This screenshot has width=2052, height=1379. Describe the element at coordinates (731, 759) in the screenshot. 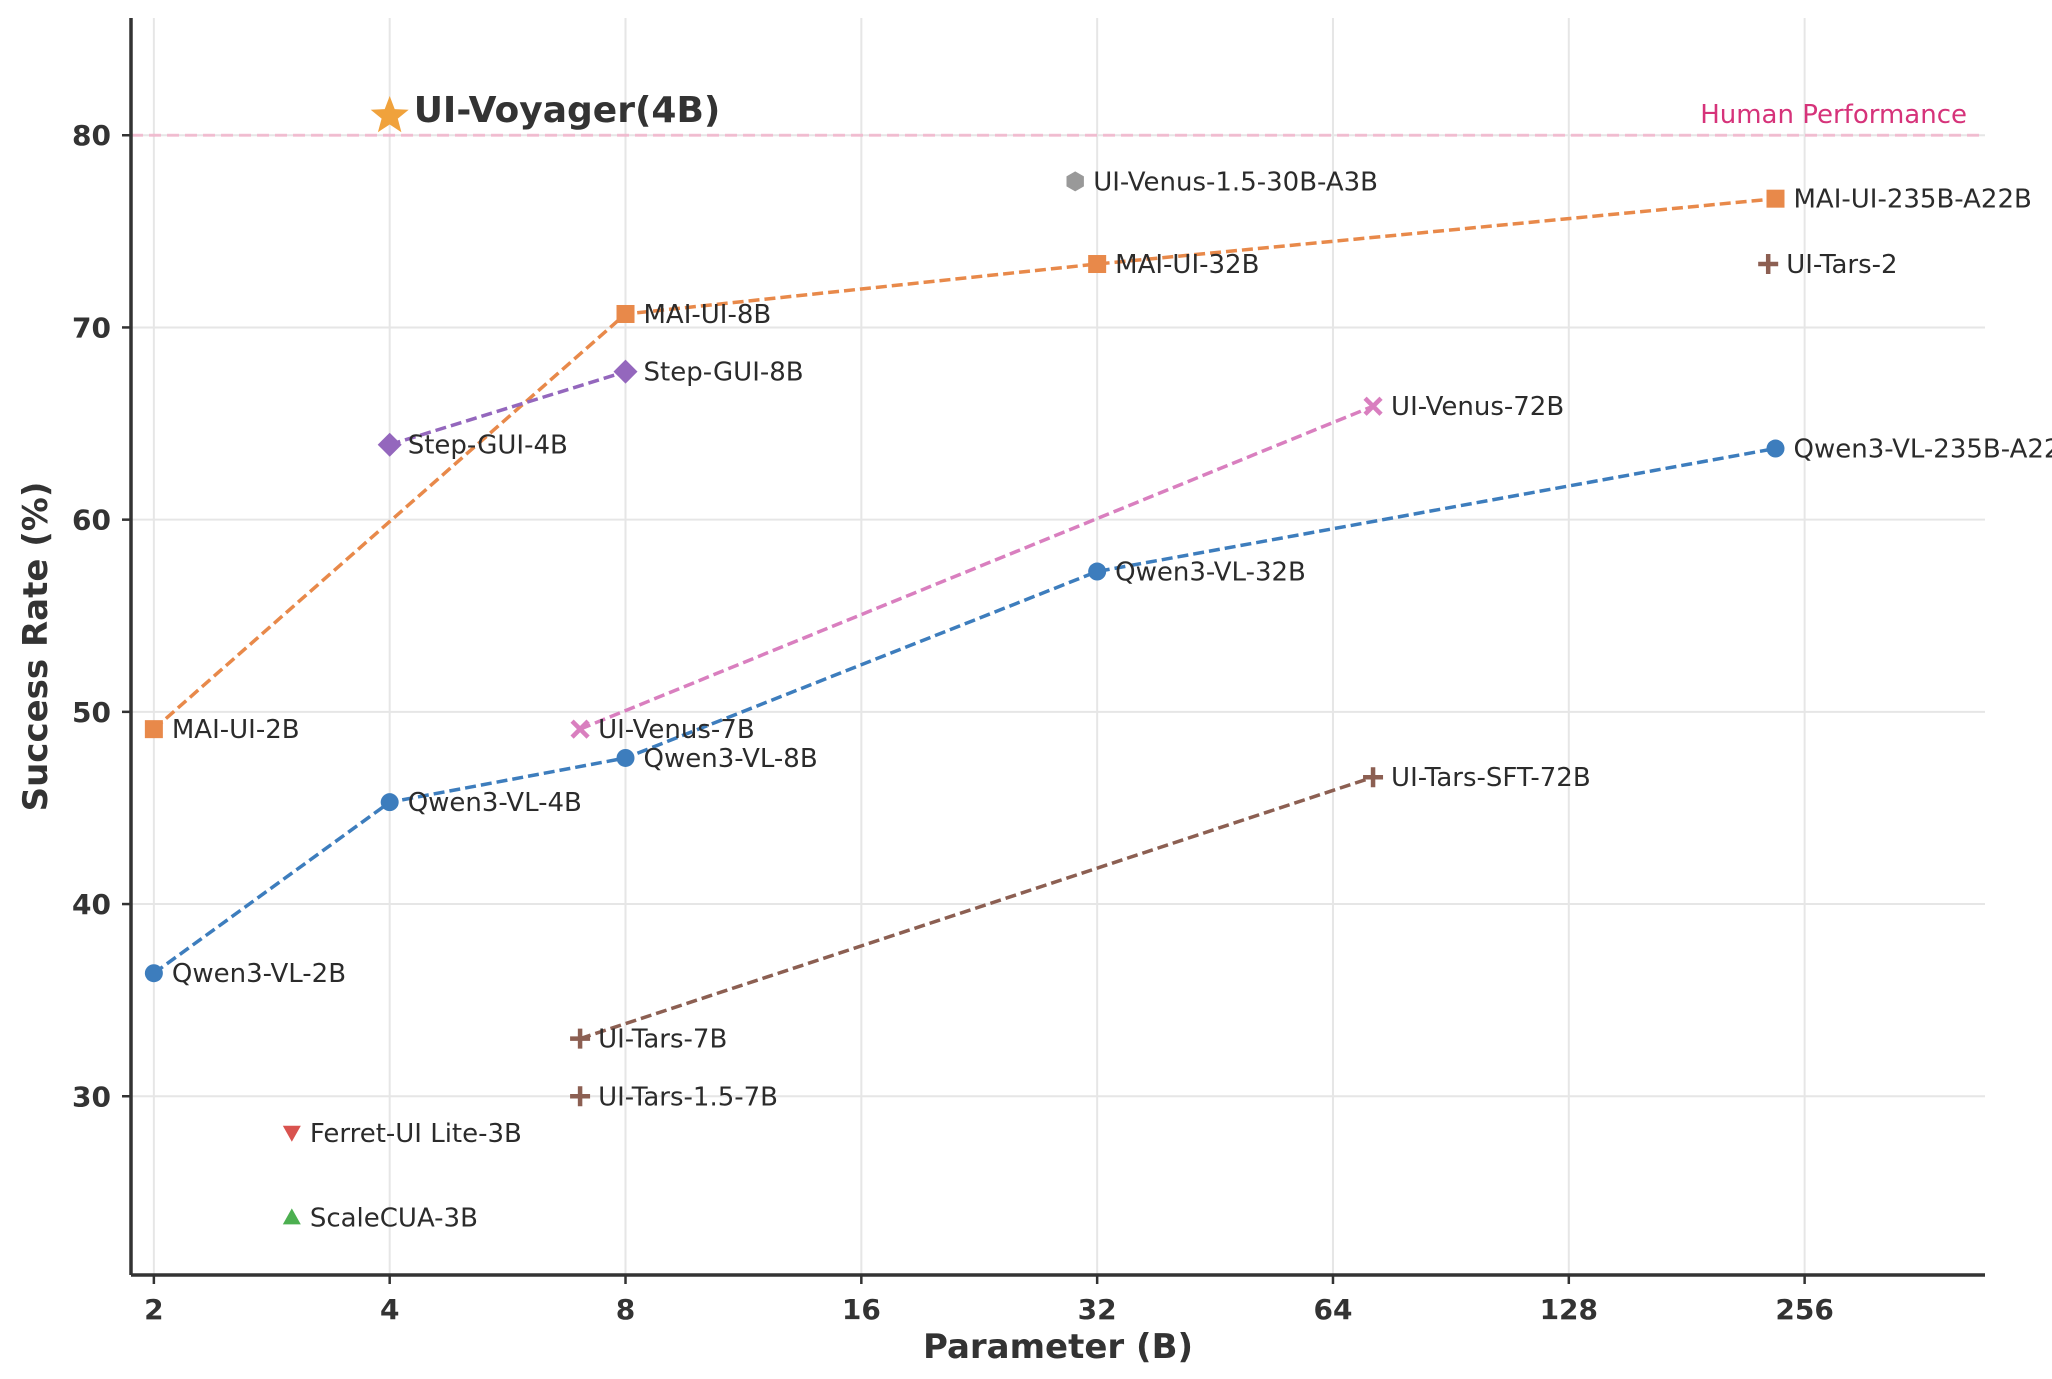

I see `point-label: Qwen3-VL-8B` at that location.